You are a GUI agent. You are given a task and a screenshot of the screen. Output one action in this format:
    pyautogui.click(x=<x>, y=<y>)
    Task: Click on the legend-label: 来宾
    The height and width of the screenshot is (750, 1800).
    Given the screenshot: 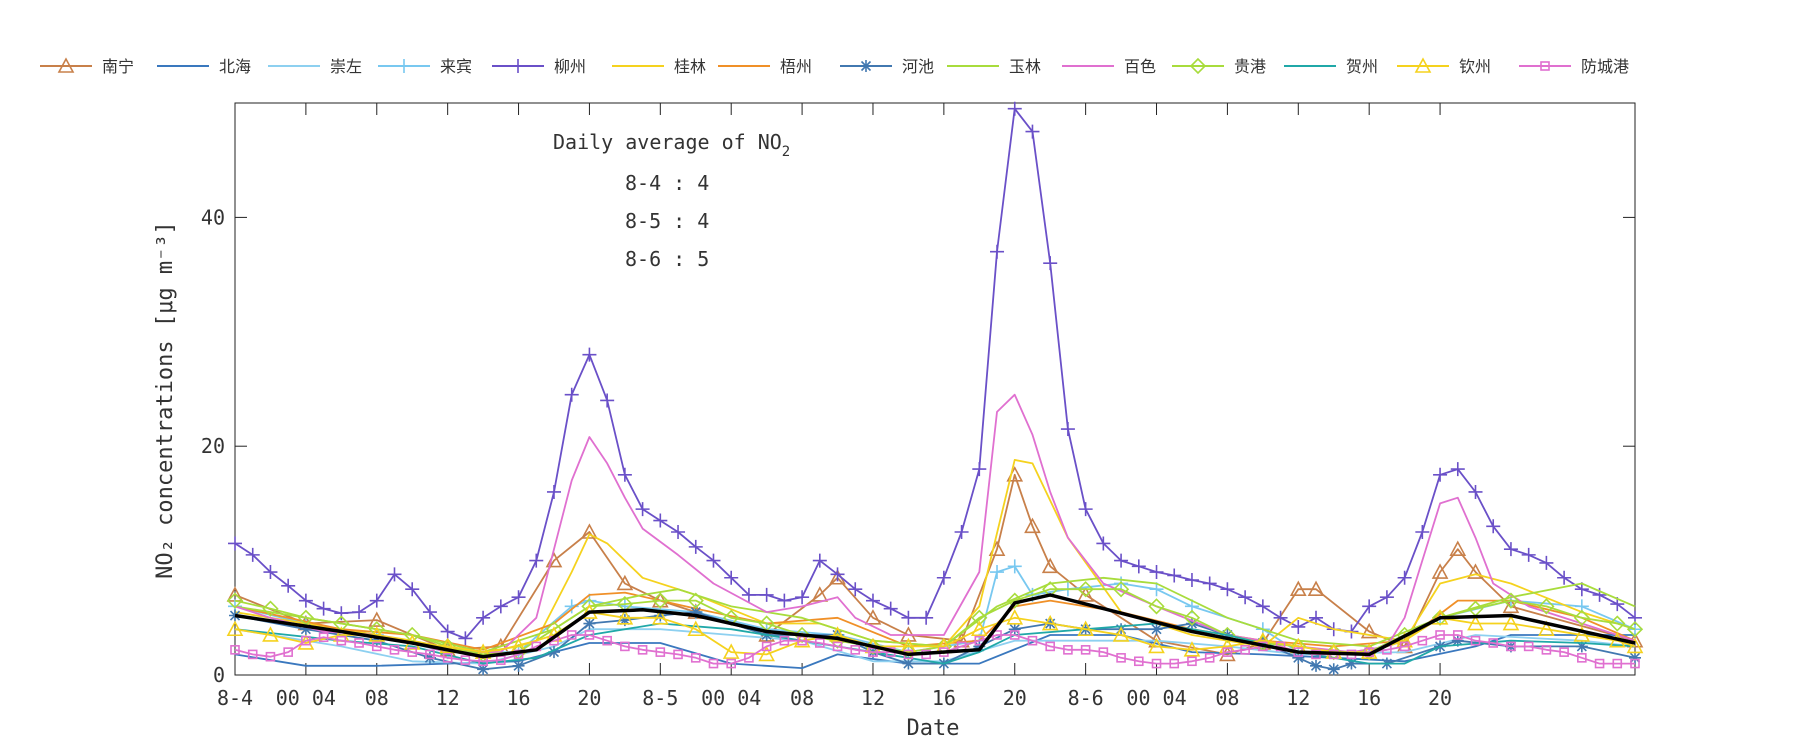 What is the action you would take?
    pyautogui.click(x=456, y=66)
    